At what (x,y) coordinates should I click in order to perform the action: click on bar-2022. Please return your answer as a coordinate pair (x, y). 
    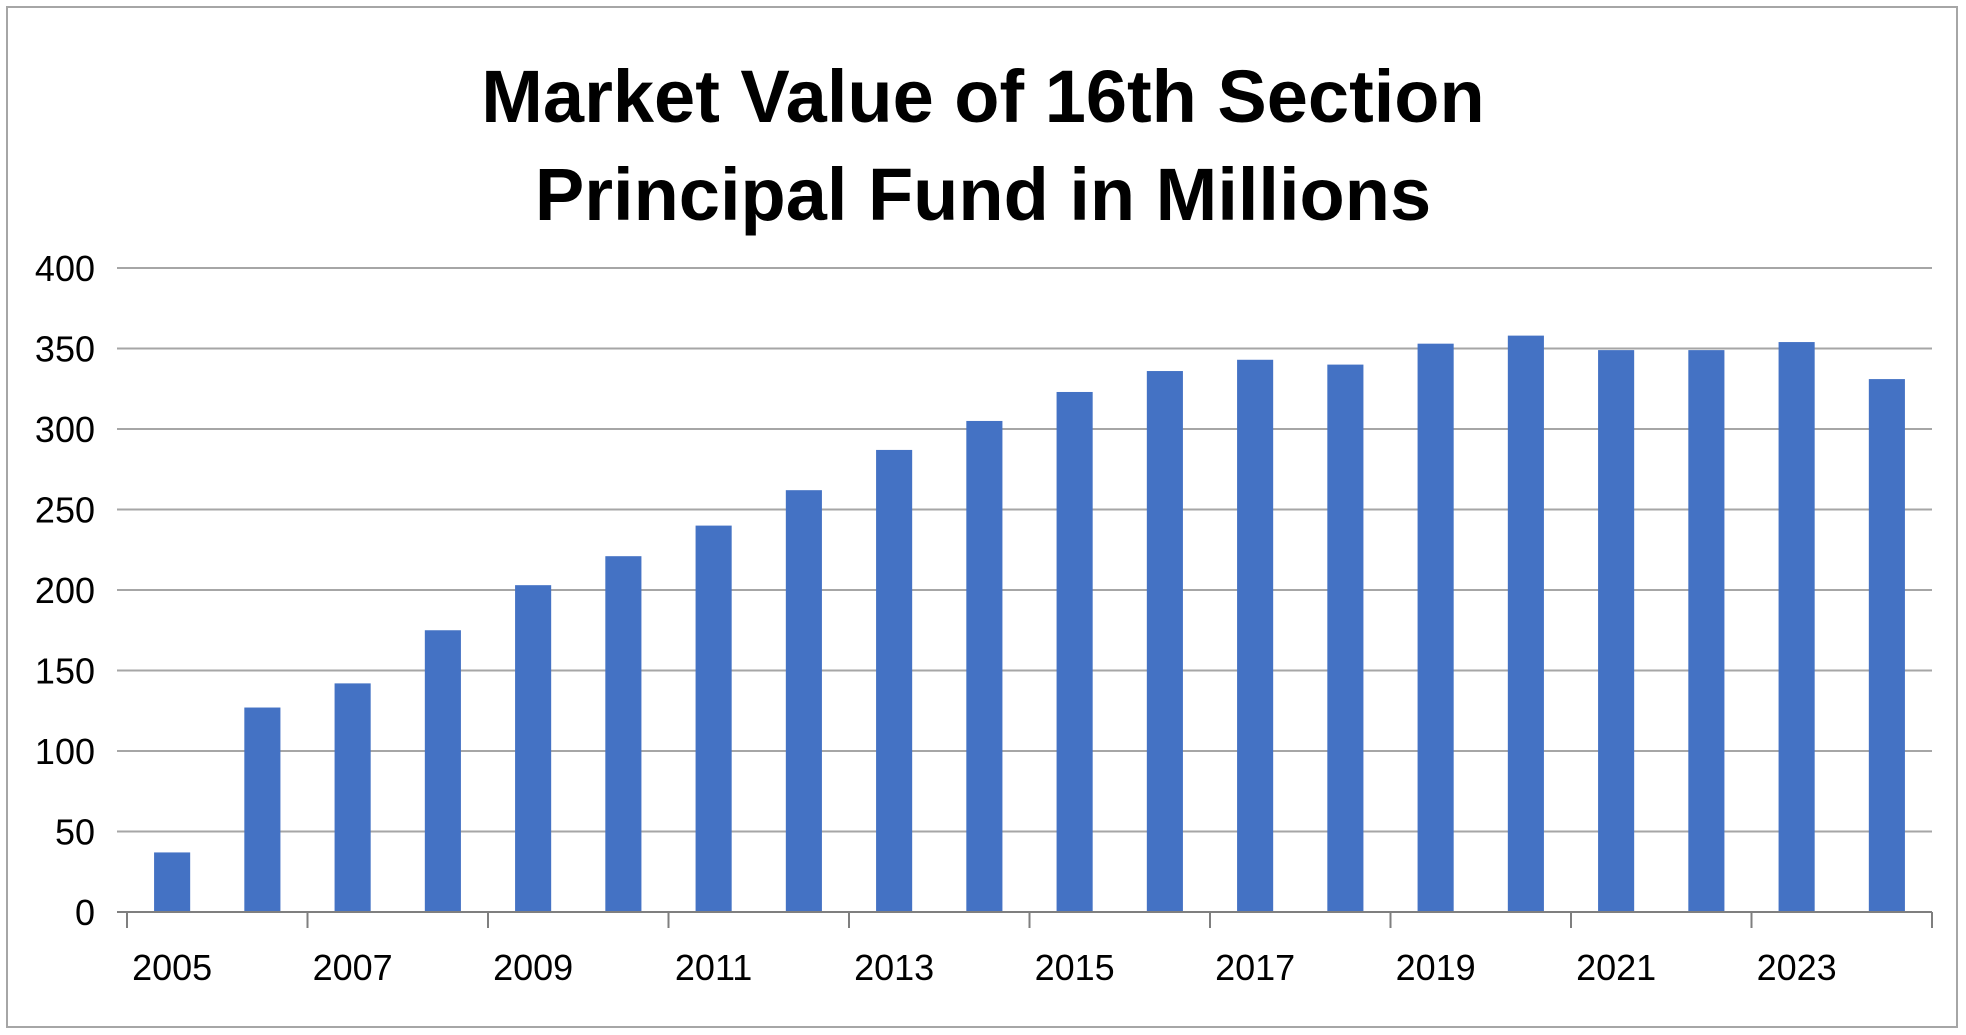
    Looking at the image, I should click on (1706, 631).